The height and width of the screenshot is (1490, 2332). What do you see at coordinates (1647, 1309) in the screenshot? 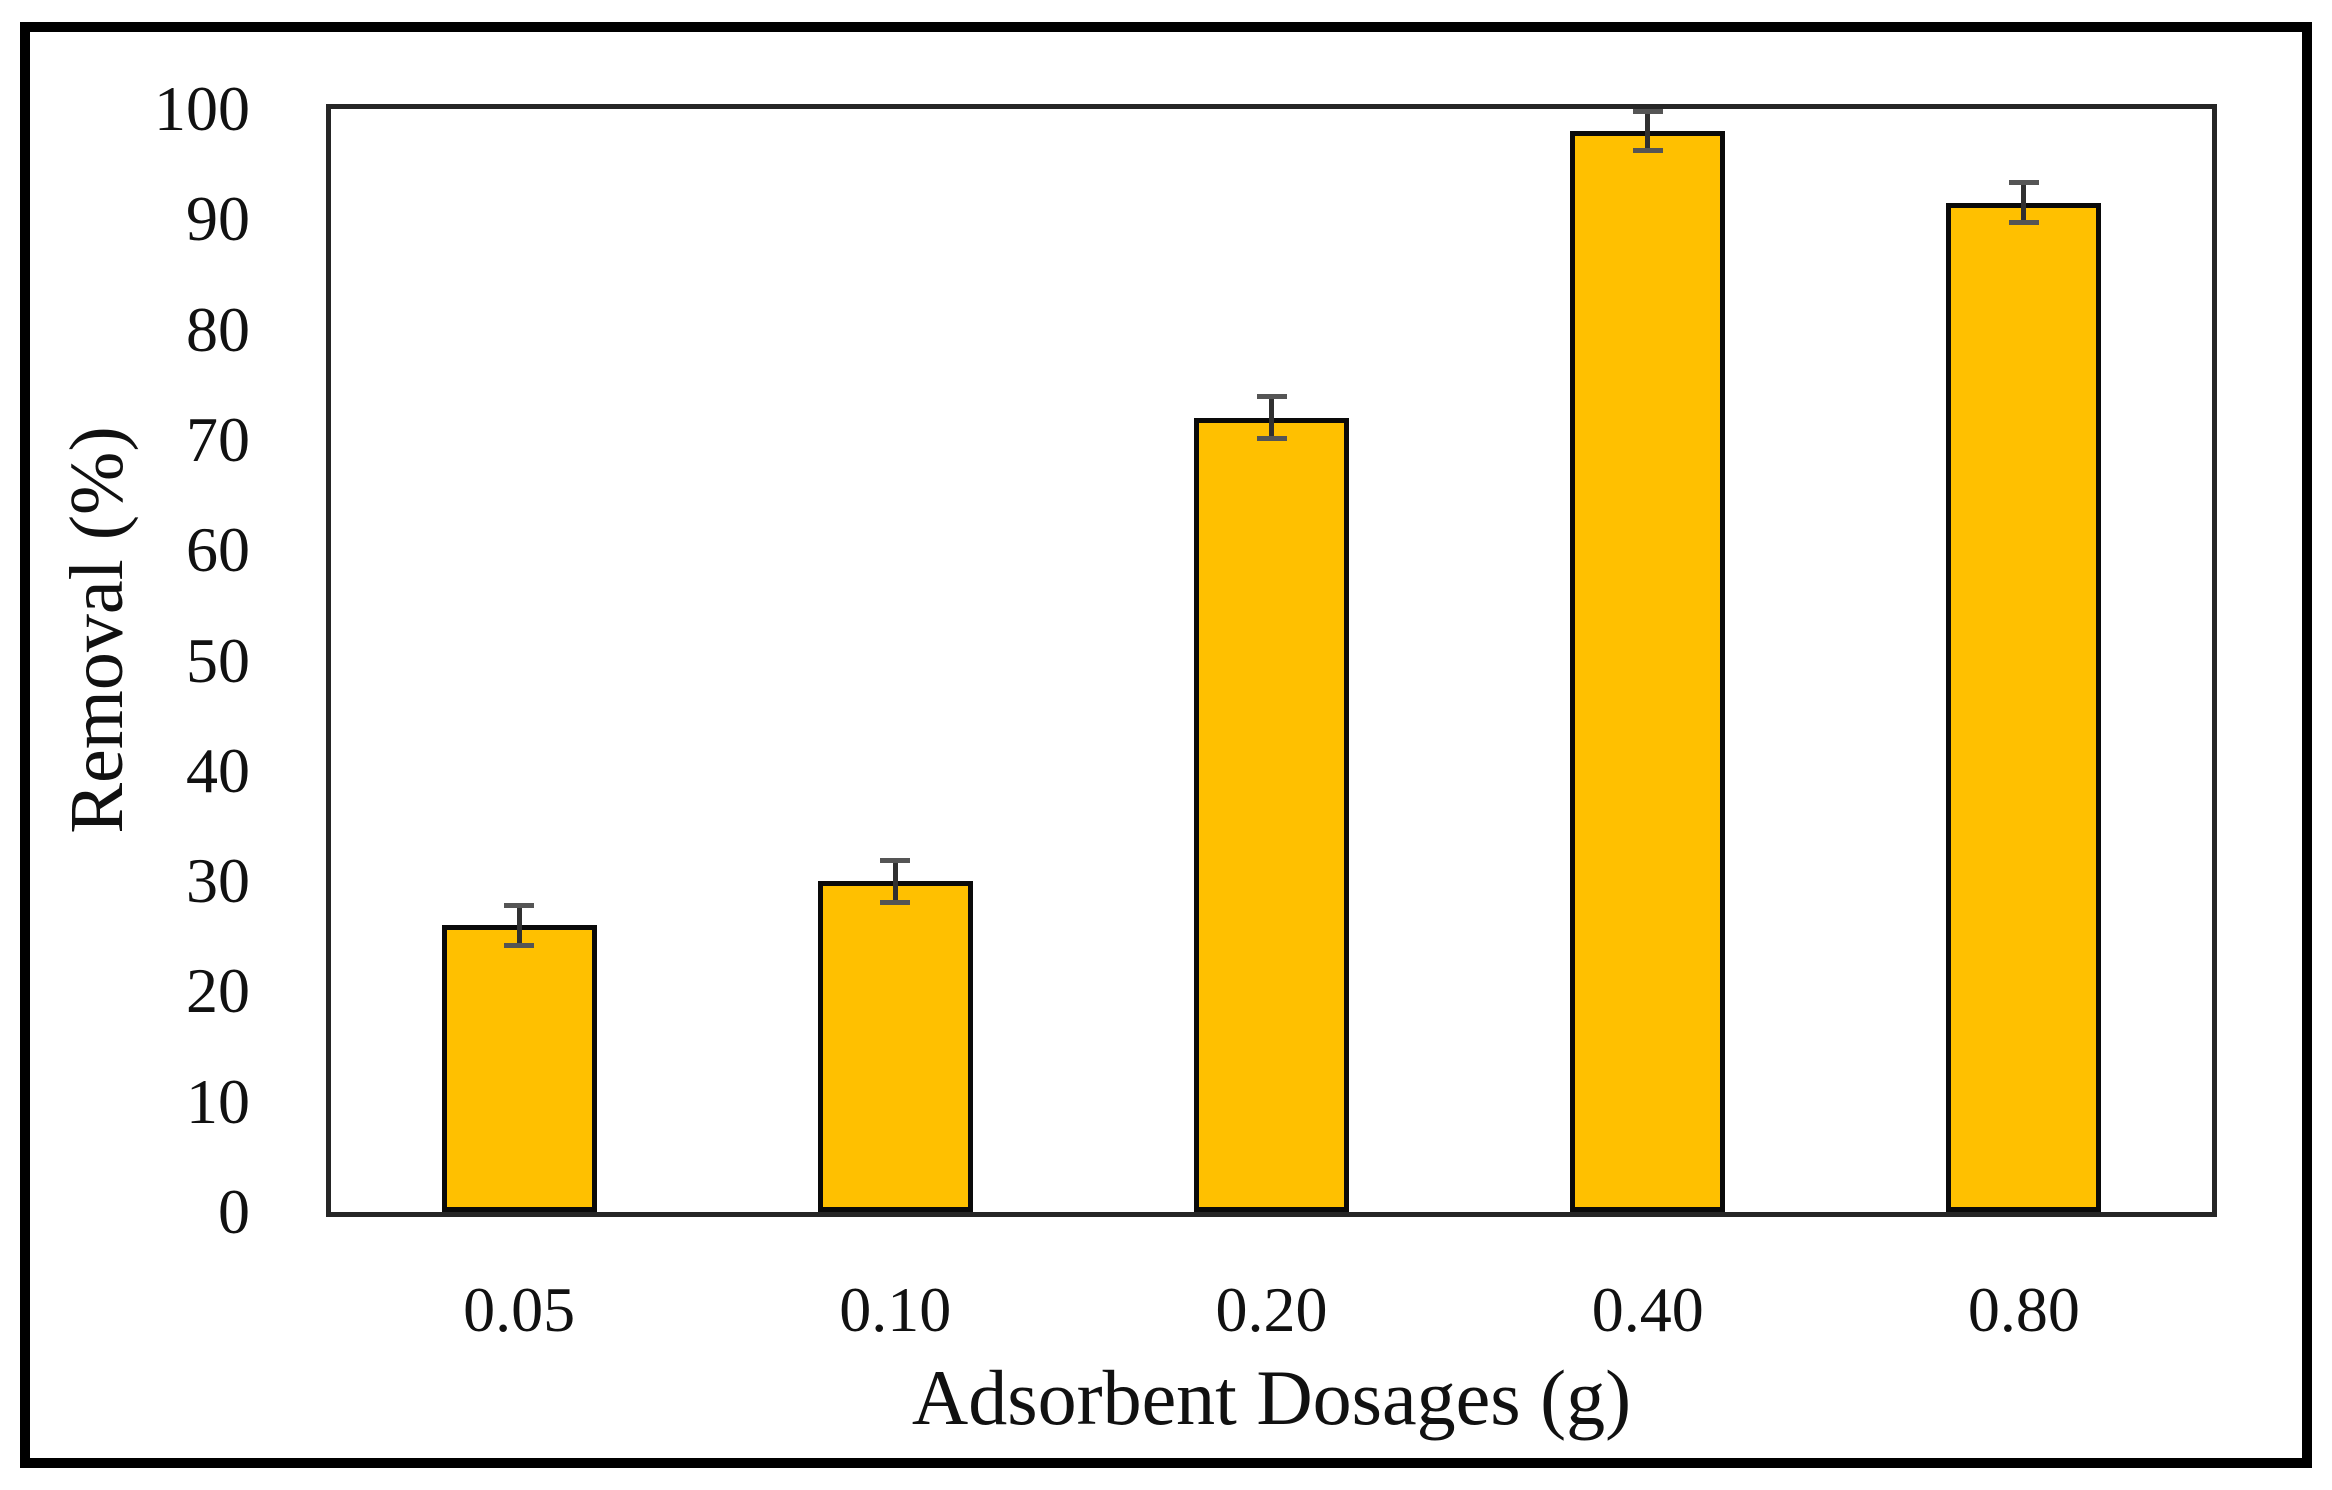
I see `x-tick-label: 0.40` at bounding box center [1647, 1309].